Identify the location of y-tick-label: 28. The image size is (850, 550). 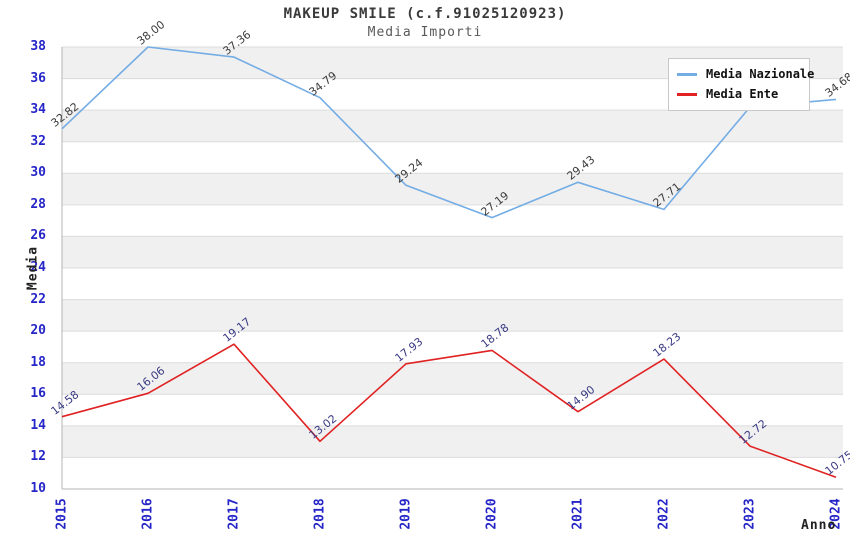
(38, 204).